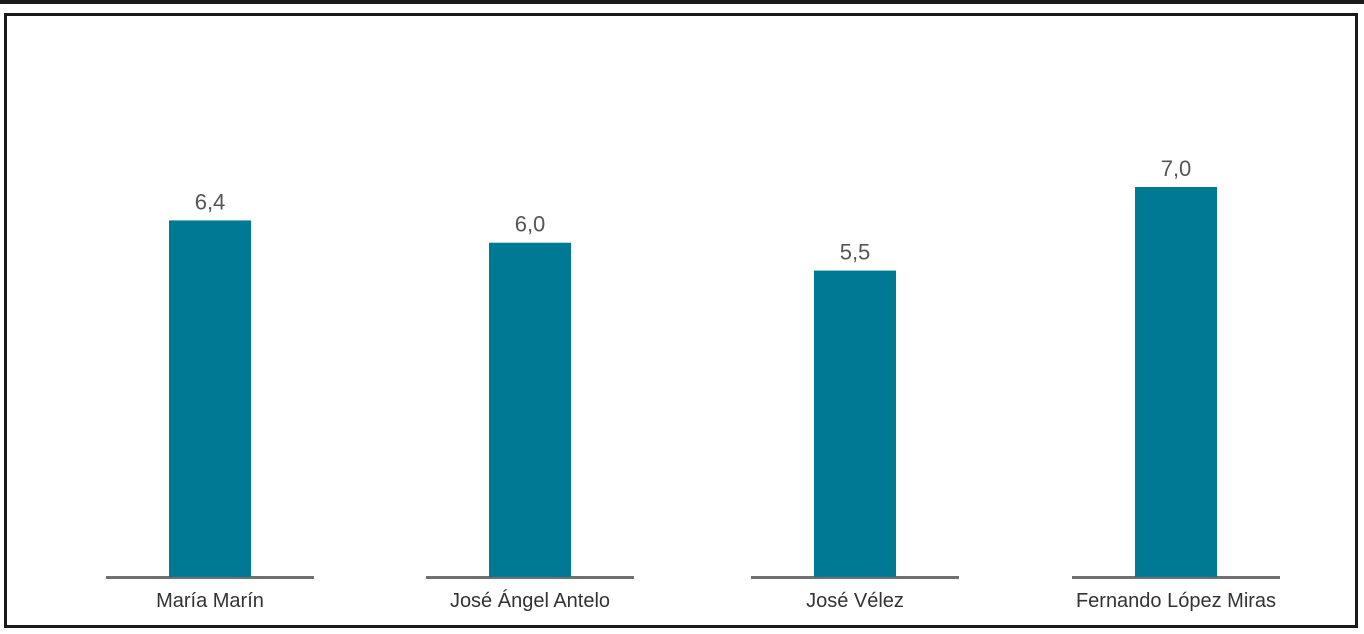 This screenshot has height=634, width=1364. I want to click on category-label-3: Fernando López Miras, so click(1176, 601).